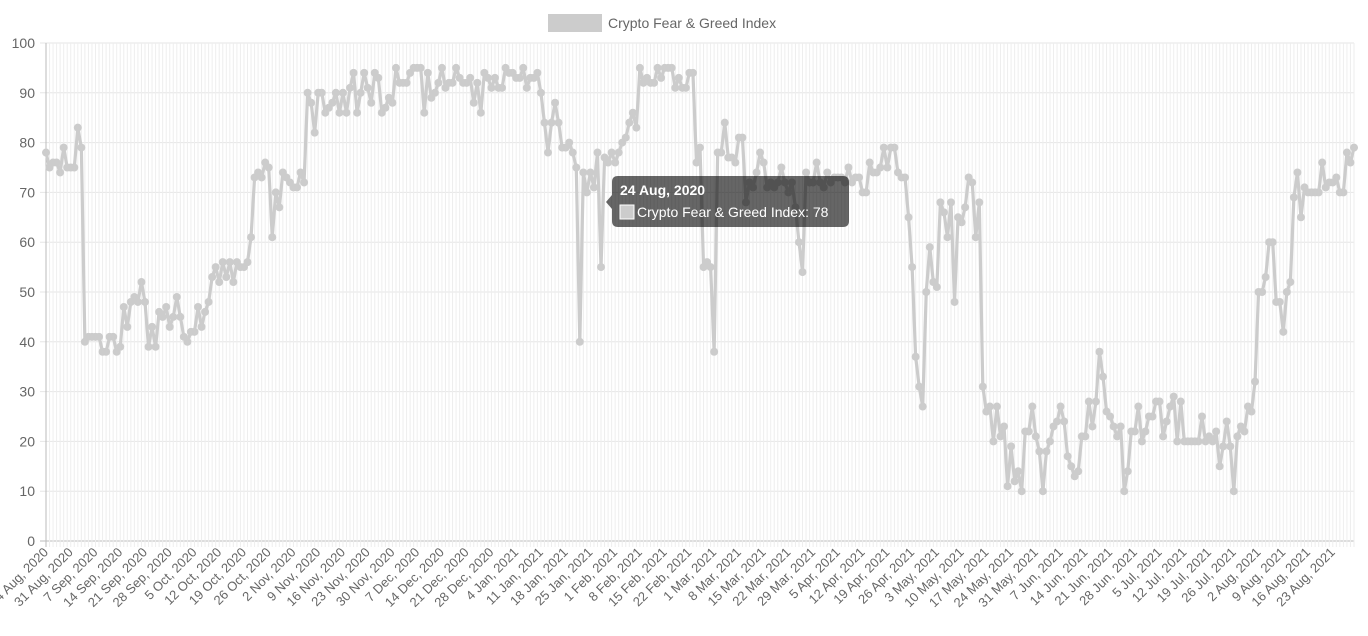  What do you see at coordinates (575, 23) in the screenshot?
I see `legend-swatch` at bounding box center [575, 23].